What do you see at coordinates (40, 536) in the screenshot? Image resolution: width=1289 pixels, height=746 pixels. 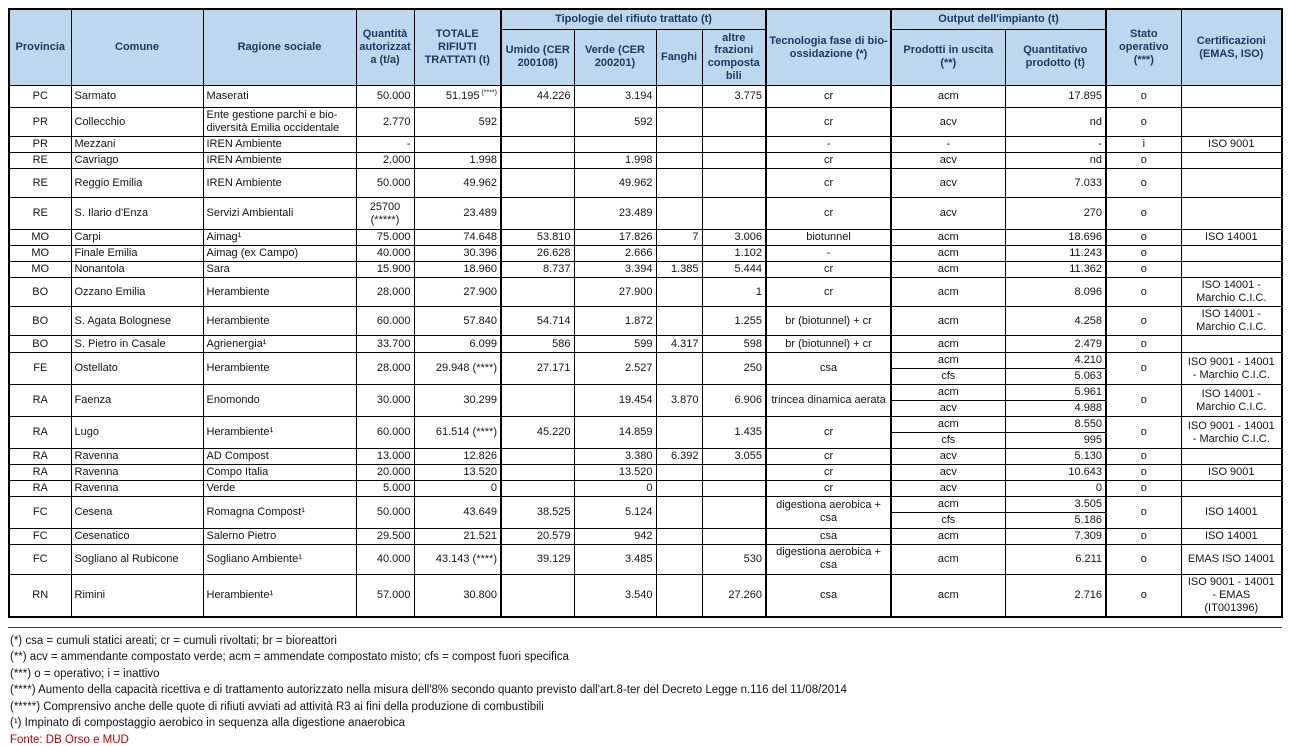 I see `cell-provincia: FC` at bounding box center [40, 536].